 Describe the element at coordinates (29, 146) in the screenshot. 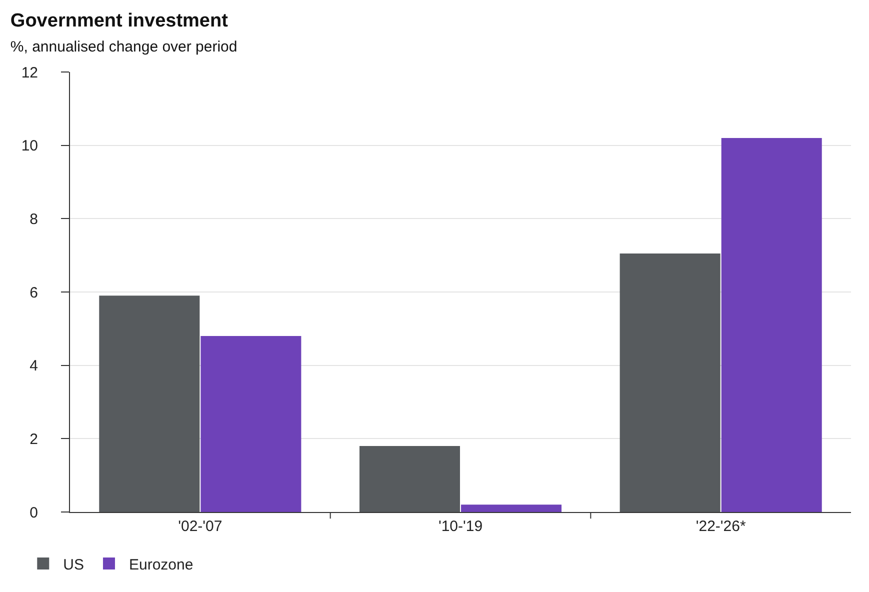

I see `y-tick-label: 10` at that location.